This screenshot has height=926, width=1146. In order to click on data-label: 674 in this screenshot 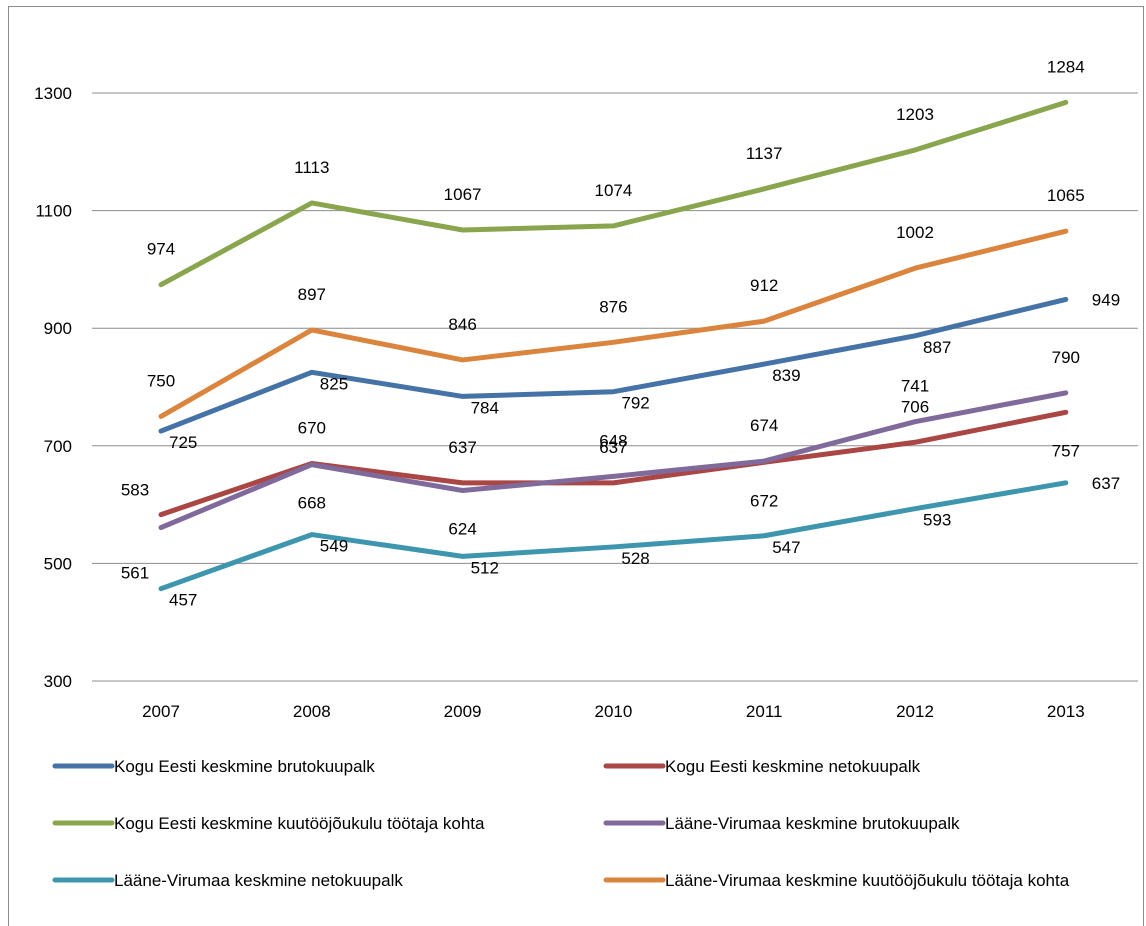, I will do `click(764, 425)`.